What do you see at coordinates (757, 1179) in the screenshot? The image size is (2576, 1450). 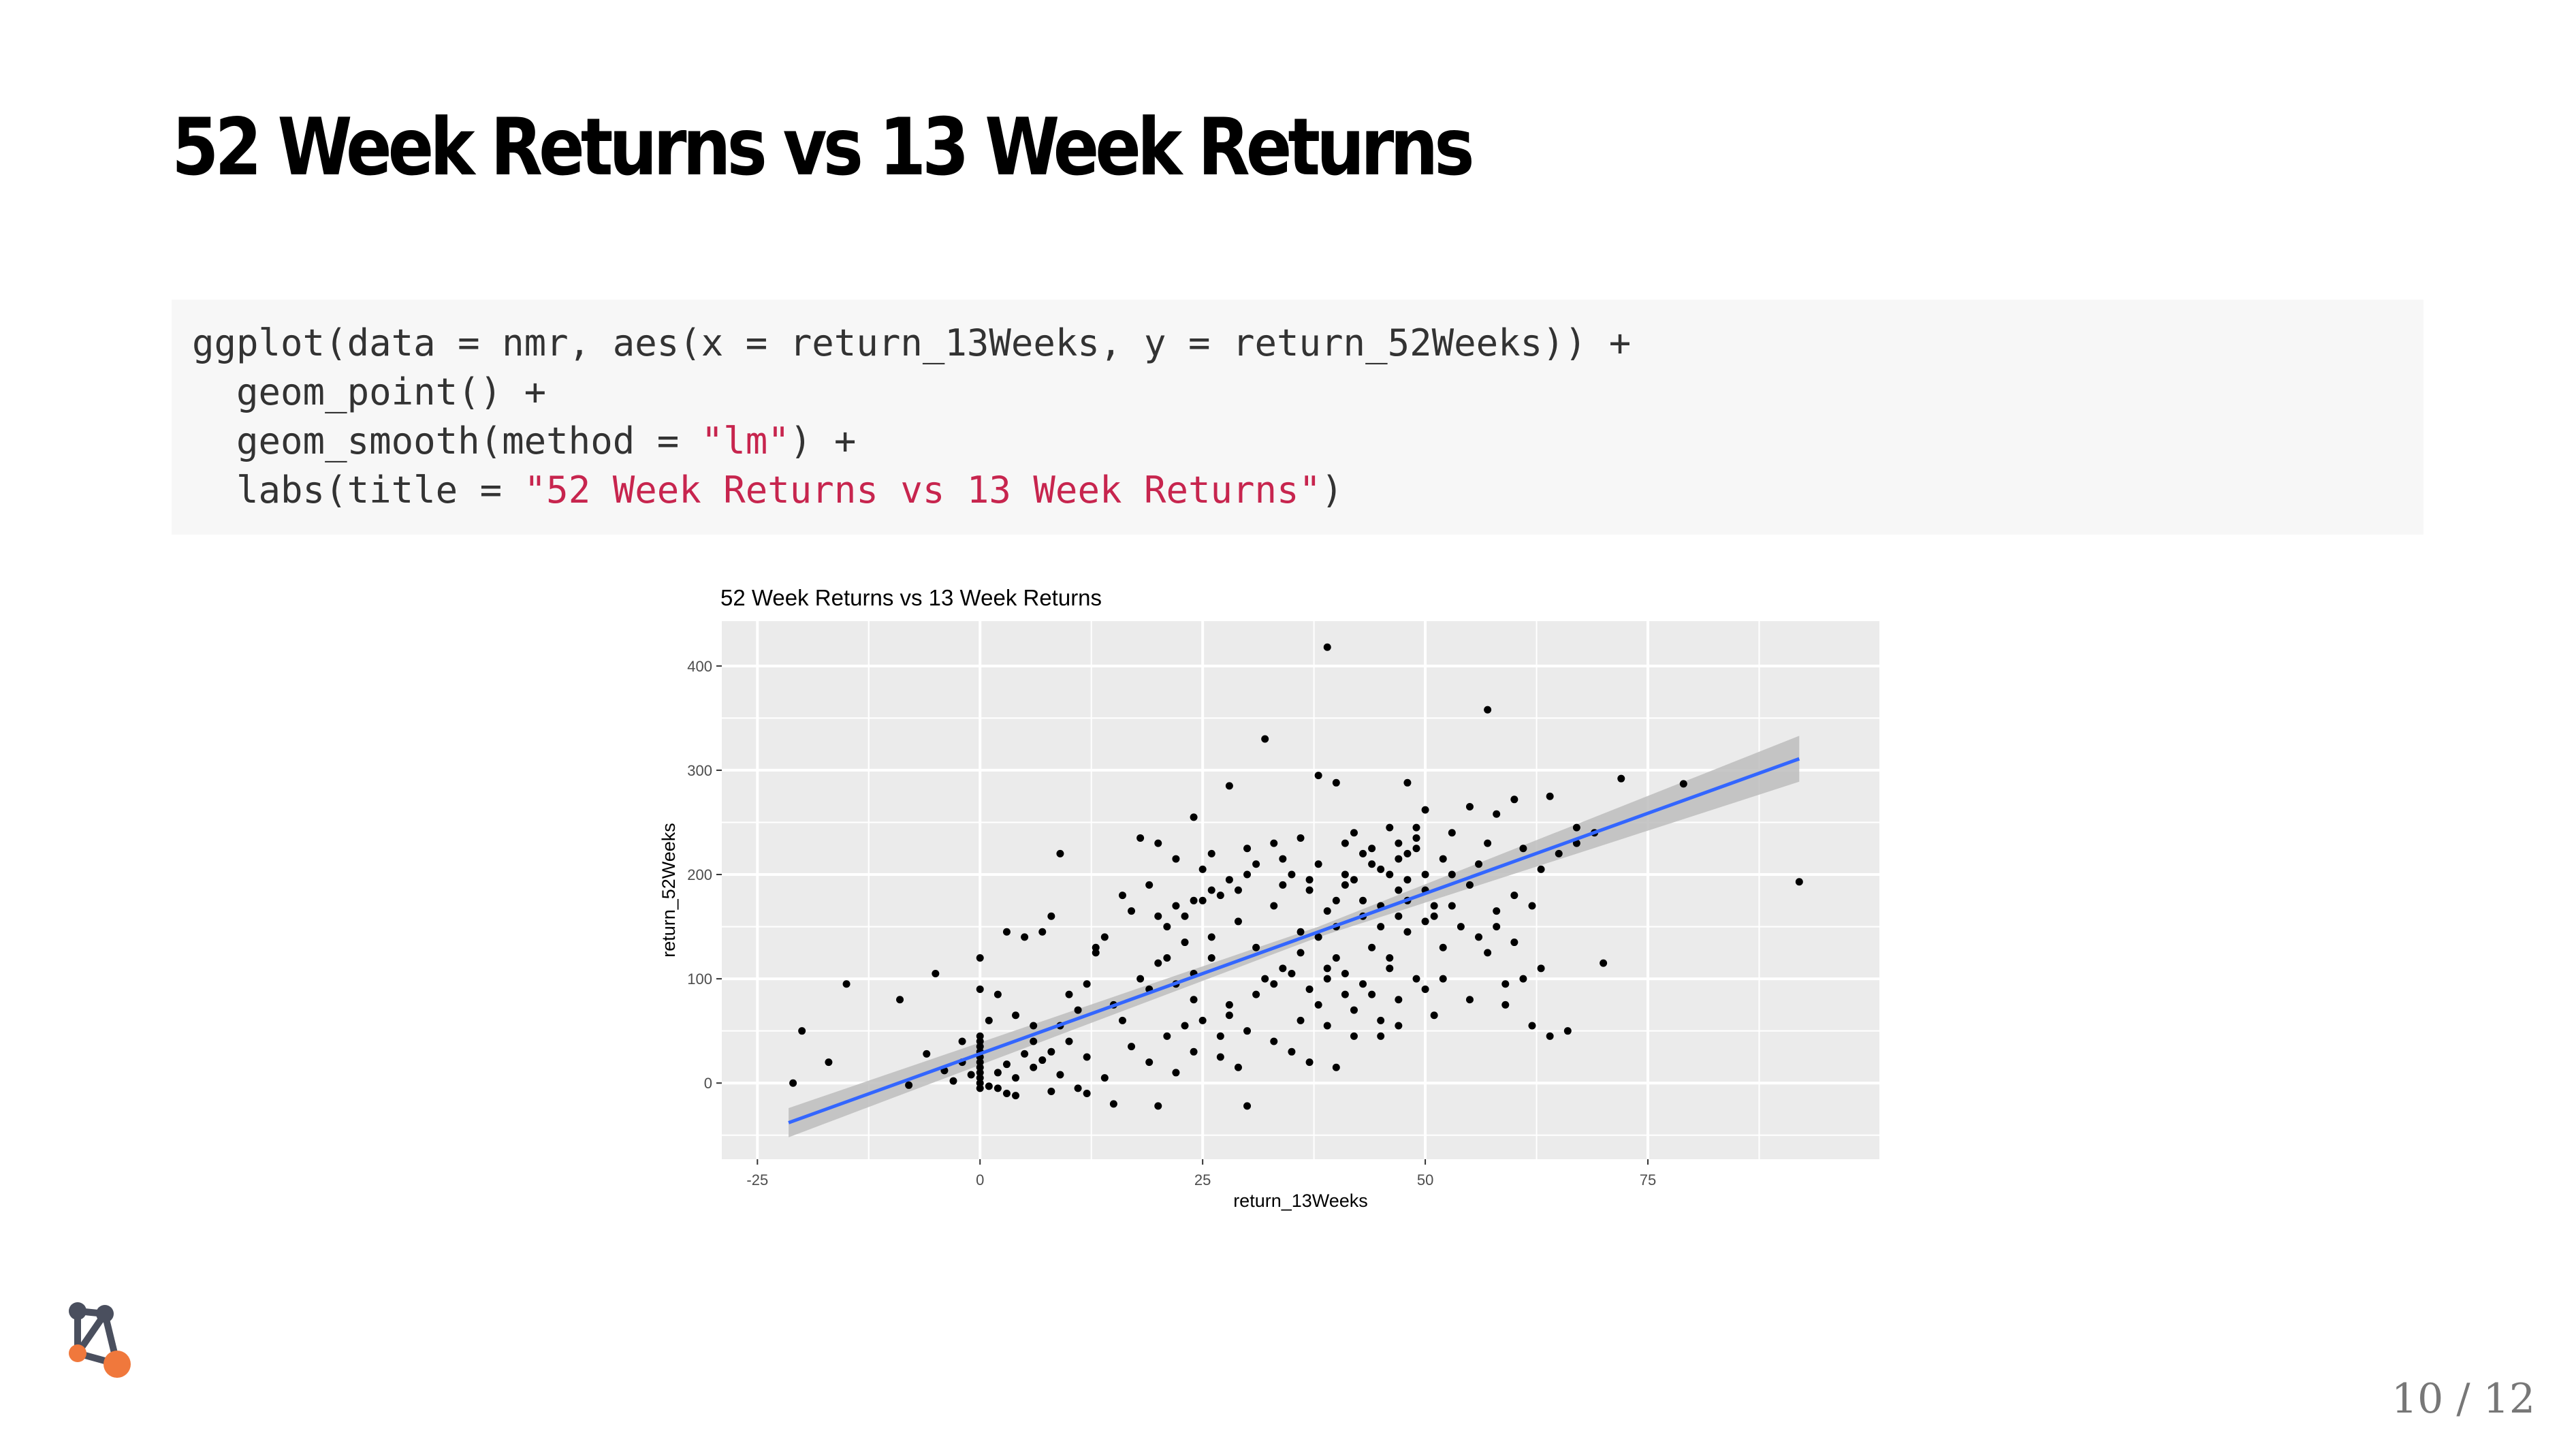 I see `x-tick-label: -25` at bounding box center [757, 1179].